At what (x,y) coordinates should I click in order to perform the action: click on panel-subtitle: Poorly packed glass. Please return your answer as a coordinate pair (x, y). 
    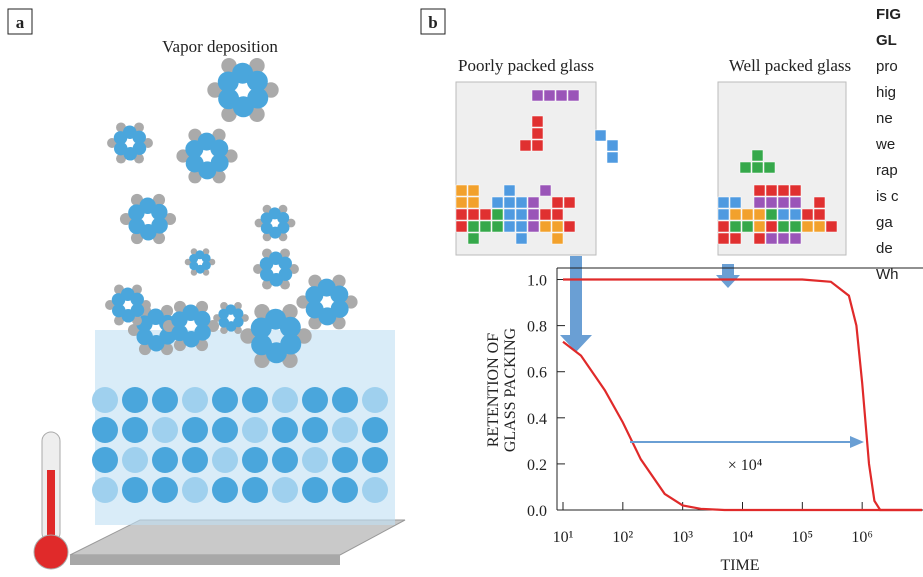
    Looking at the image, I should click on (526, 65).